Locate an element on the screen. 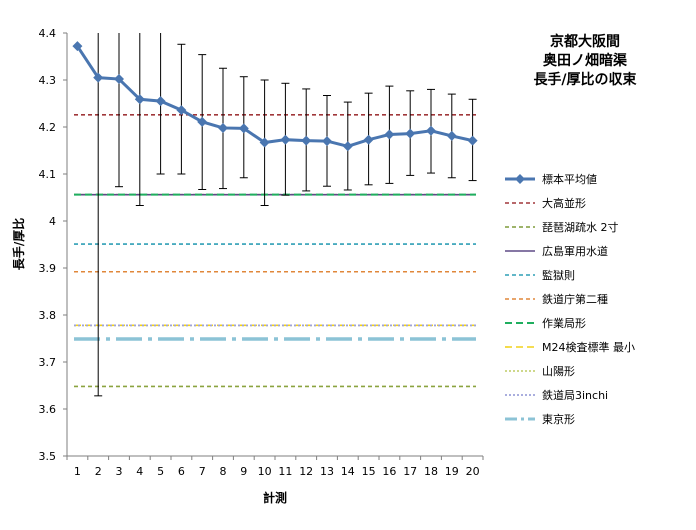 The image size is (696, 530). y-tick-label: 3.7 is located at coordinates (48, 362).